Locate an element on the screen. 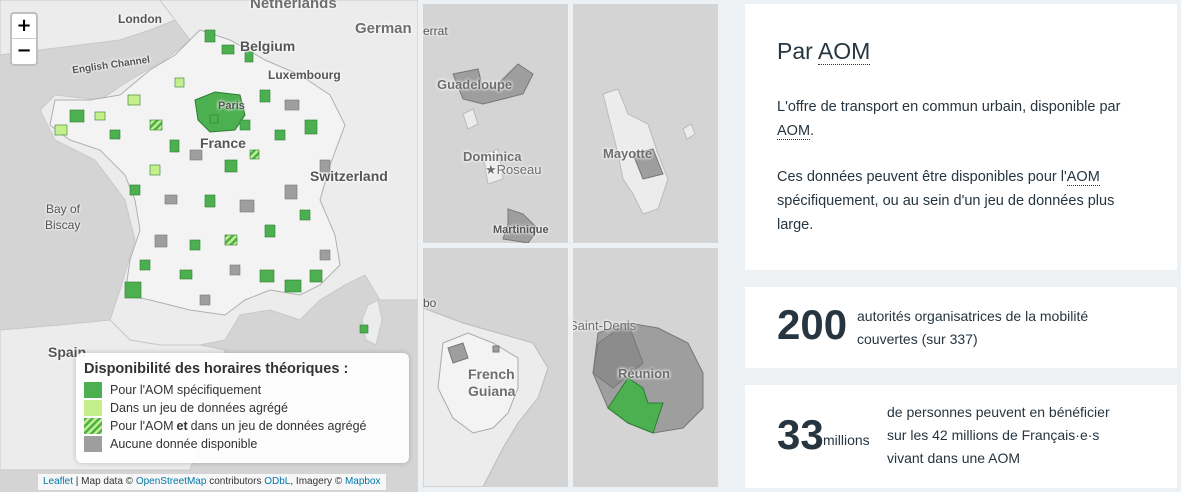 The image size is (1181, 492). leaflet-link: Leaflet is located at coordinates (58, 481).